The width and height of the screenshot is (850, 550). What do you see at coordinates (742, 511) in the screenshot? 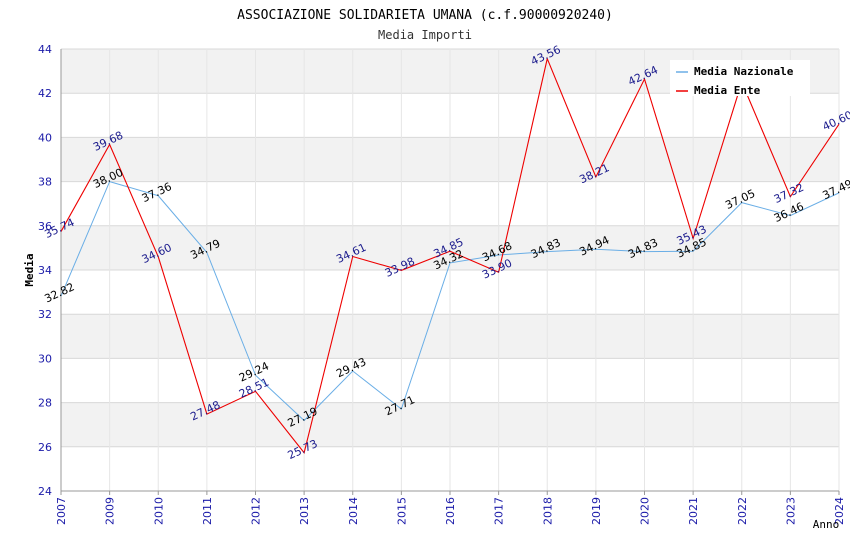
I see `x-tick-label: 2022` at bounding box center [742, 511].